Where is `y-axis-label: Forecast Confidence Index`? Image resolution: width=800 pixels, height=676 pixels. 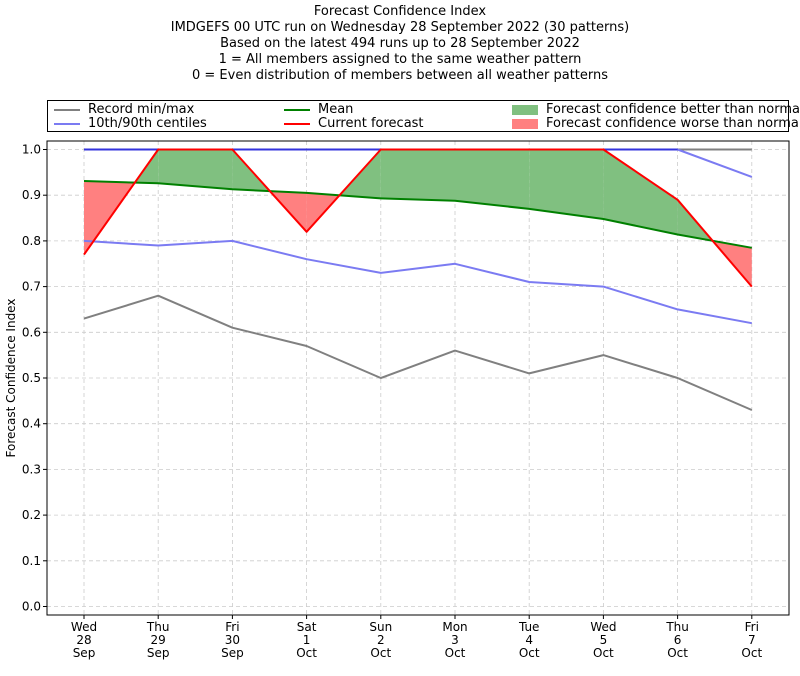
y-axis-label: Forecast Confidence Index is located at coordinates (11, 378).